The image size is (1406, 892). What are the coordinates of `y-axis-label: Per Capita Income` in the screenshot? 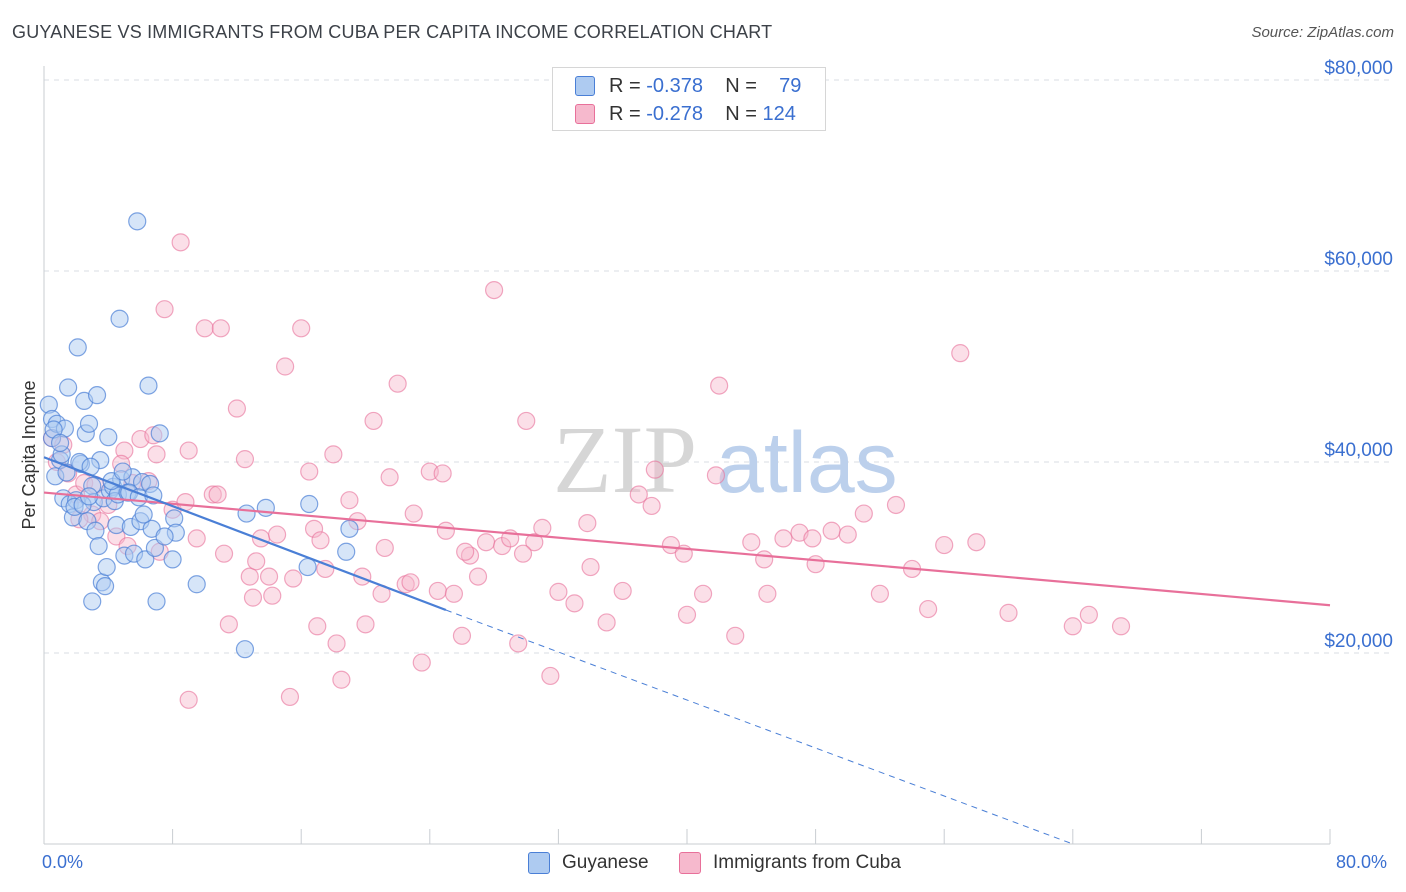 It's located at (29, 454).